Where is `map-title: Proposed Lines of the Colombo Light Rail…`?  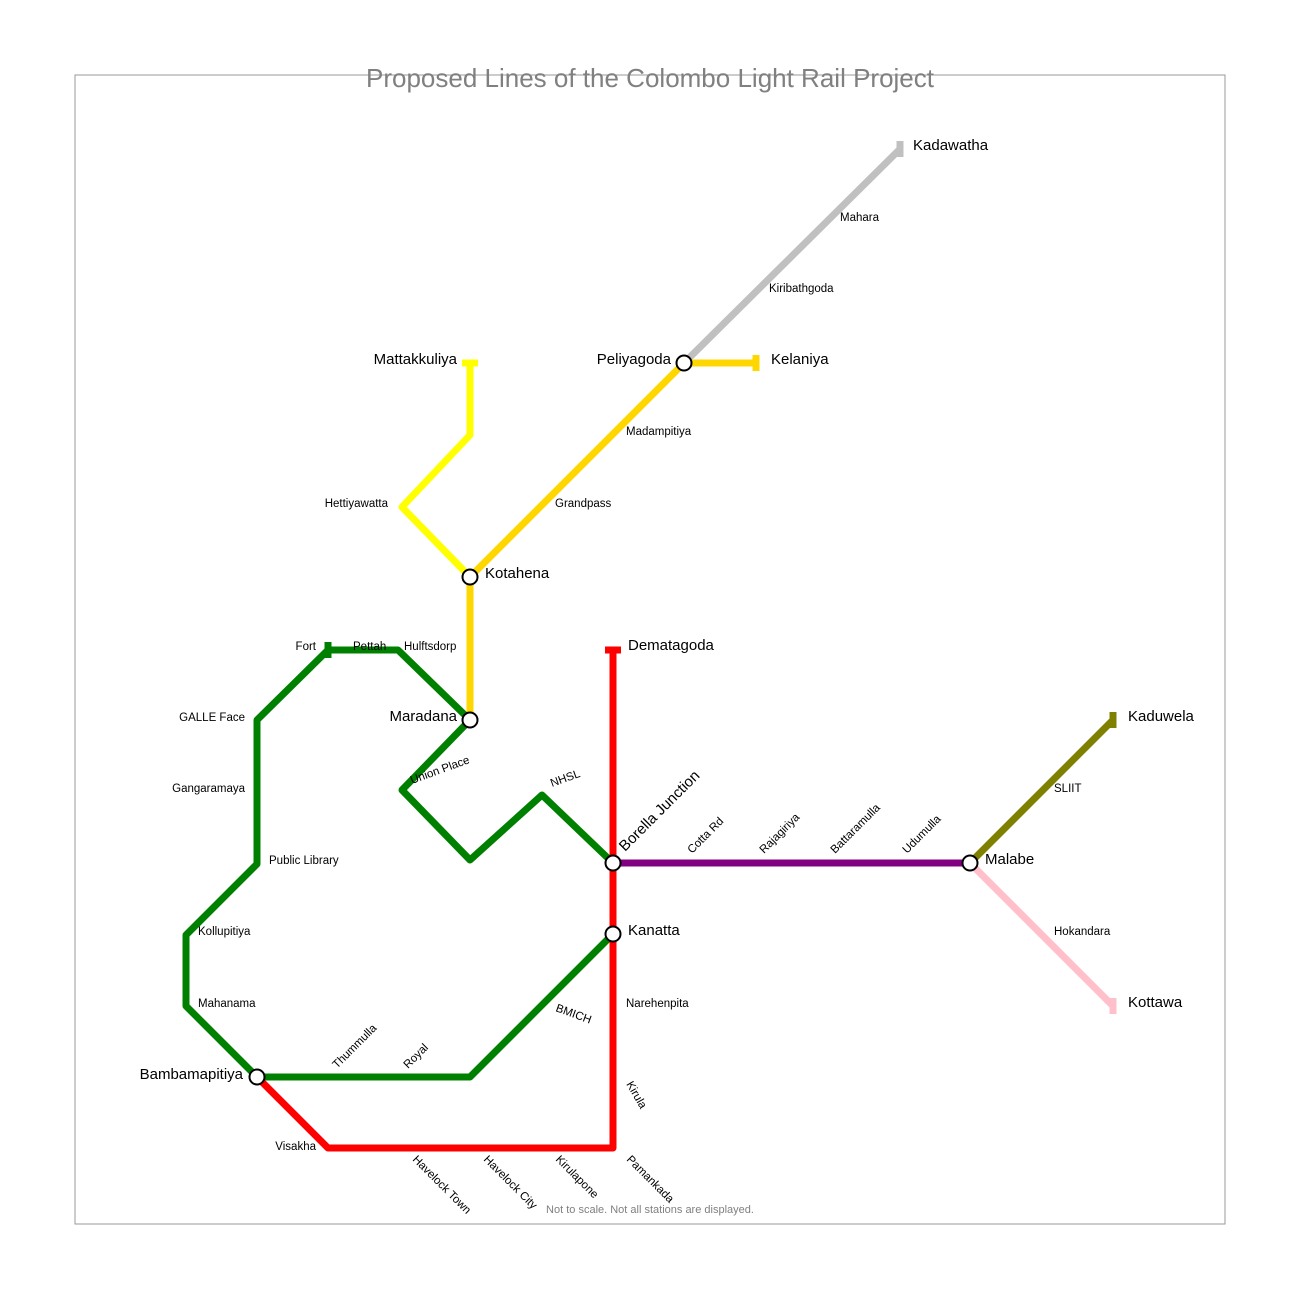
map-title: Proposed Lines of the Colombo Light Rail… is located at coordinates (650, 78).